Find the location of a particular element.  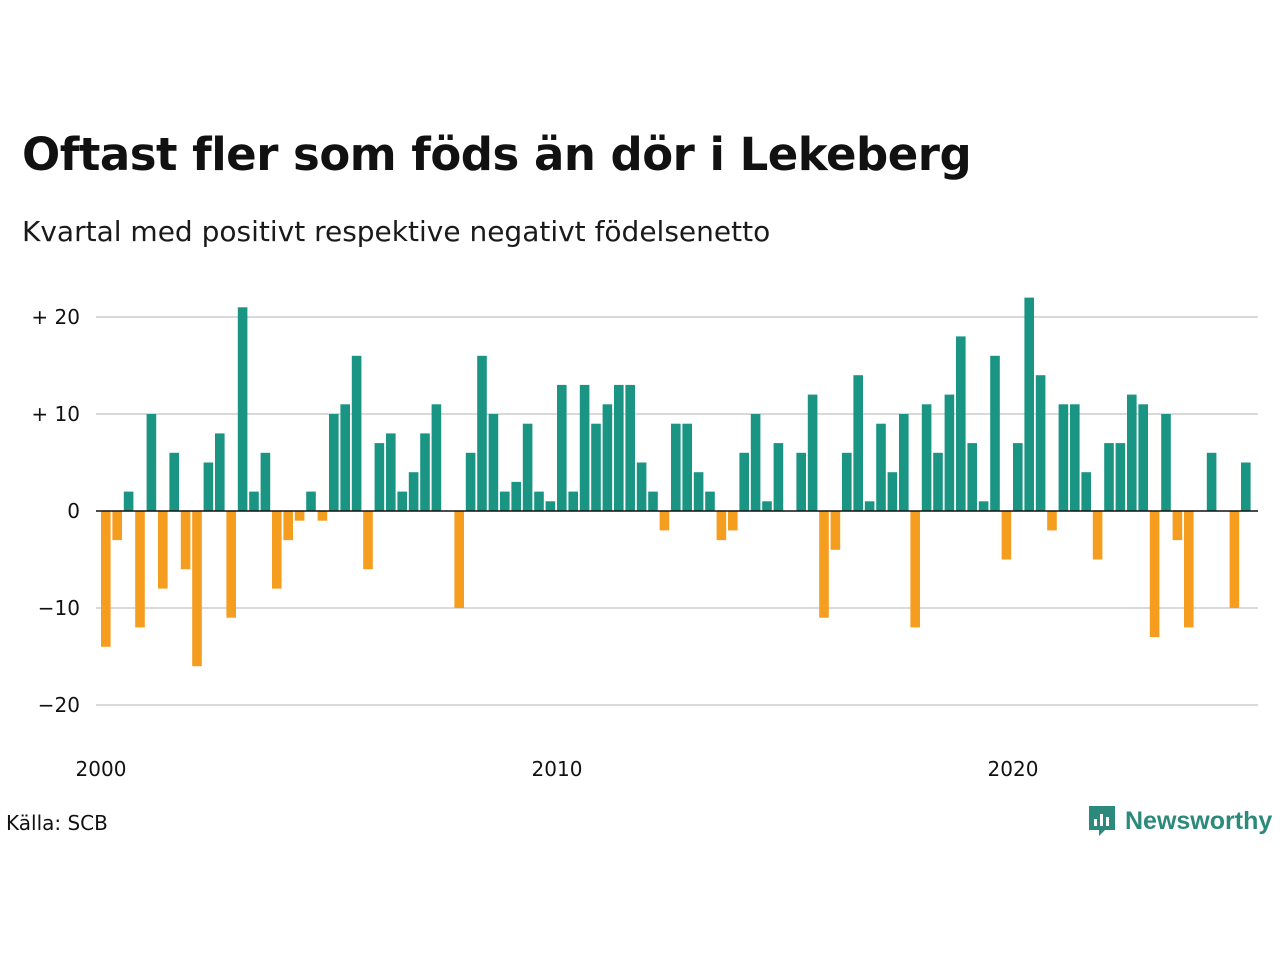

y-tick-label: + 10 is located at coordinates (55, 414).